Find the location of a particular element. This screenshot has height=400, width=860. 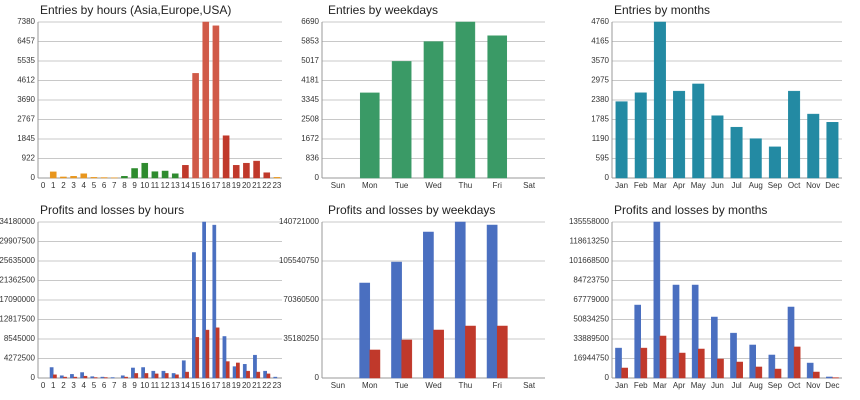

y-tick-label: 3345 is located at coordinates (310, 99).